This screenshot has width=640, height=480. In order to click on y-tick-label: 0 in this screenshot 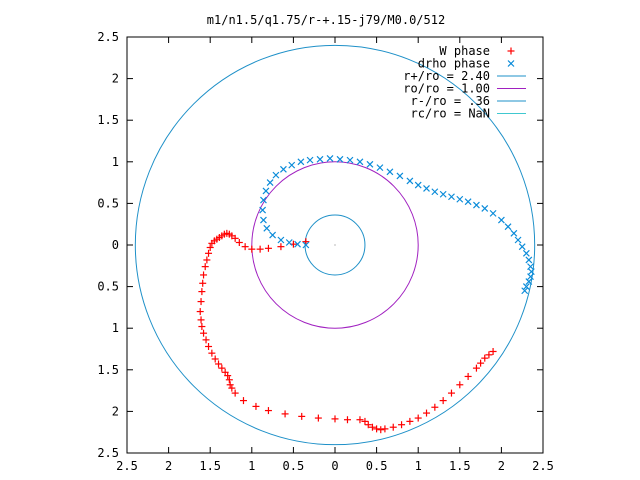, I will do `click(115, 245)`.